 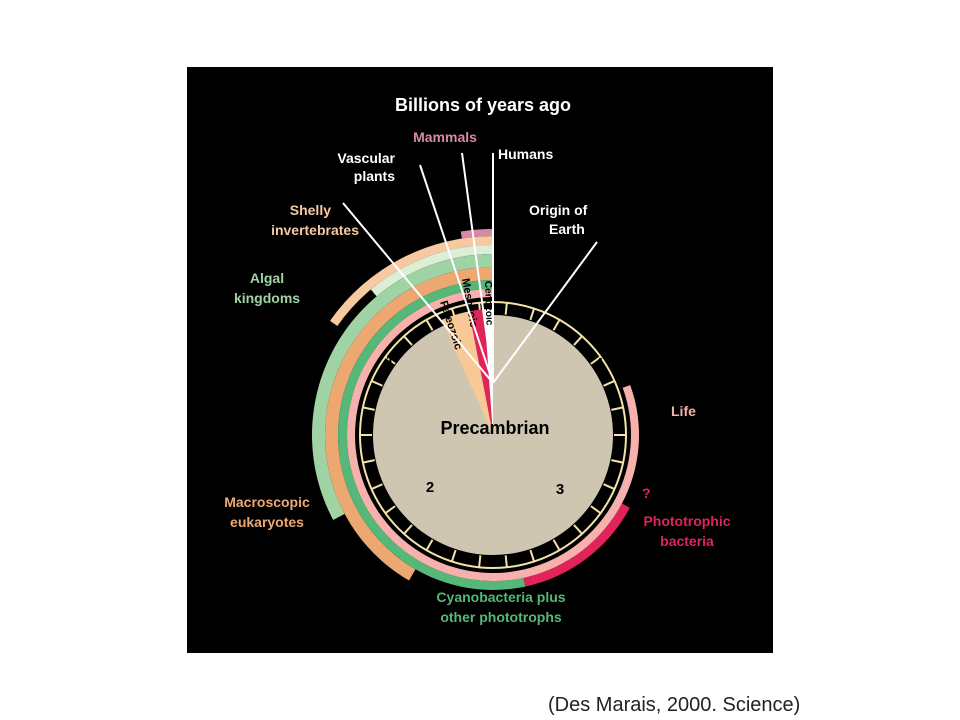 What do you see at coordinates (558, 210) in the screenshot?
I see `origin-of-earth-label-line1: Origin of` at bounding box center [558, 210].